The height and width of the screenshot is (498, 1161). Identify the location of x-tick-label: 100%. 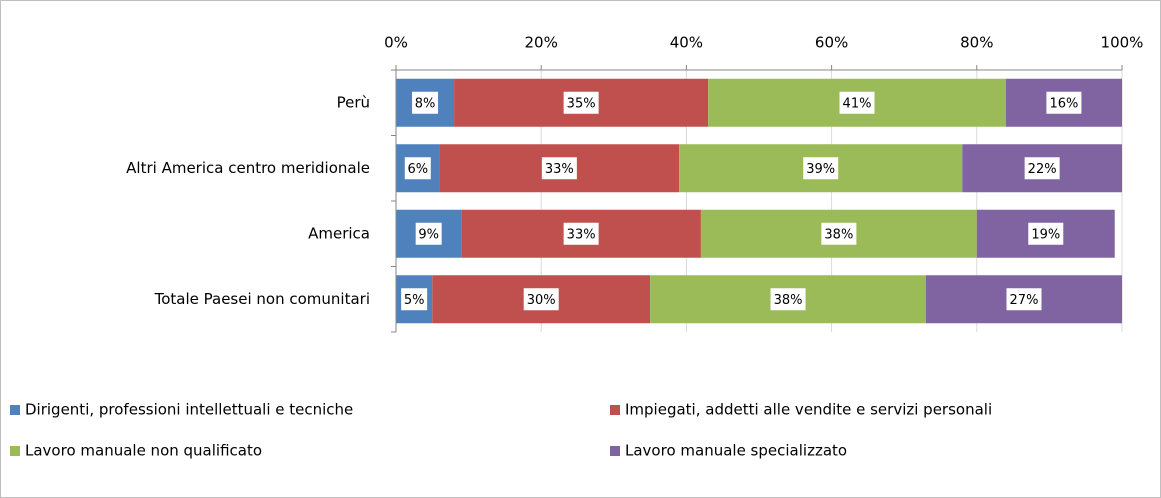
(1122, 43).